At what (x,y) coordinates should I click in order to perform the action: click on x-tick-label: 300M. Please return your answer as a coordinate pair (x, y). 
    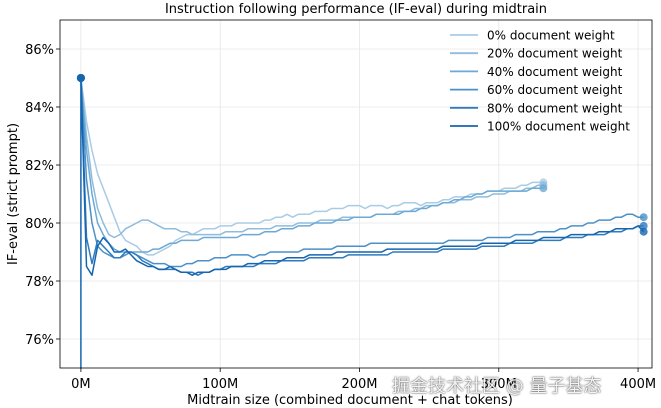
    Looking at the image, I should click on (499, 384).